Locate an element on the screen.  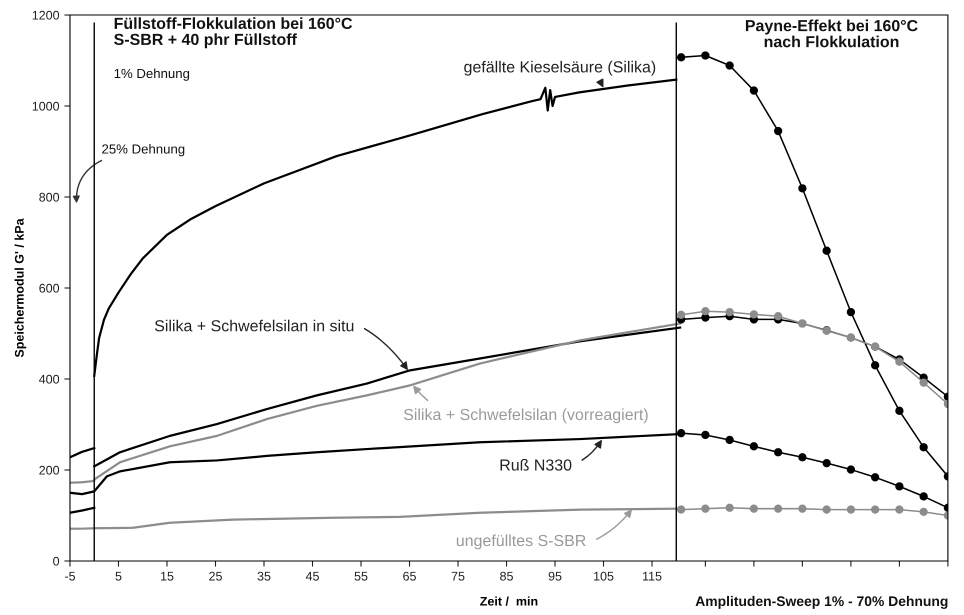
annotation: Füllstoff-Flokkulation bei 160°C S-SBR + 40 phr Füllstoff is located at coordinates (233, 32).